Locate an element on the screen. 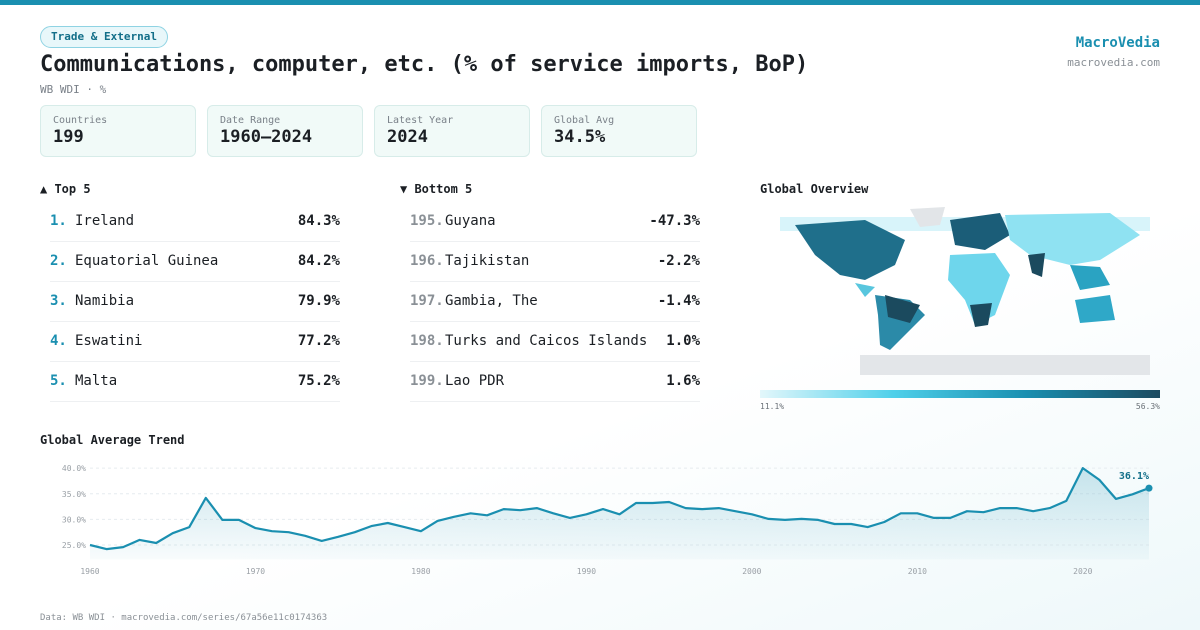  rank: 197. is located at coordinates (427, 301).